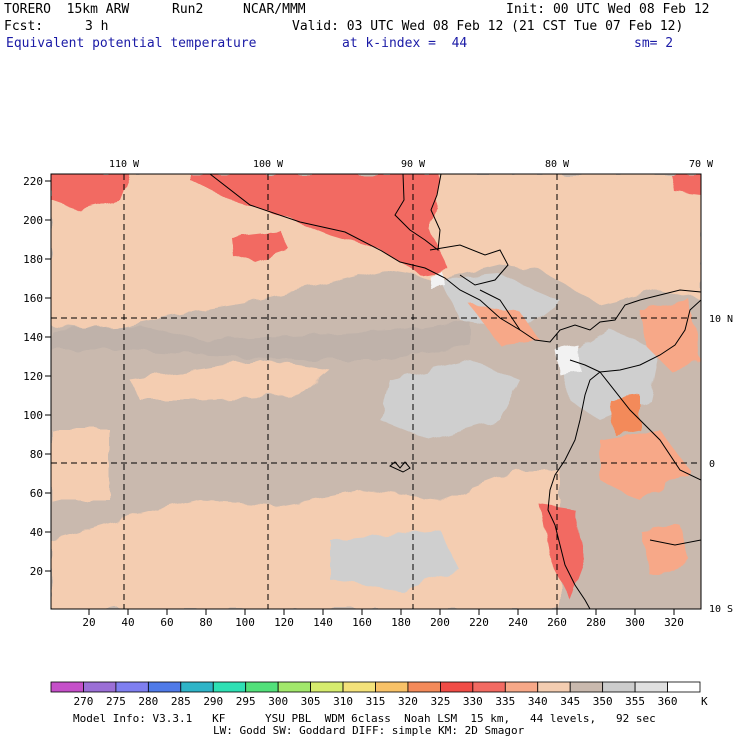 This screenshot has width=740, height=740. What do you see at coordinates (473, 701) in the screenshot?
I see `colorbar-label: 330` at bounding box center [473, 701].